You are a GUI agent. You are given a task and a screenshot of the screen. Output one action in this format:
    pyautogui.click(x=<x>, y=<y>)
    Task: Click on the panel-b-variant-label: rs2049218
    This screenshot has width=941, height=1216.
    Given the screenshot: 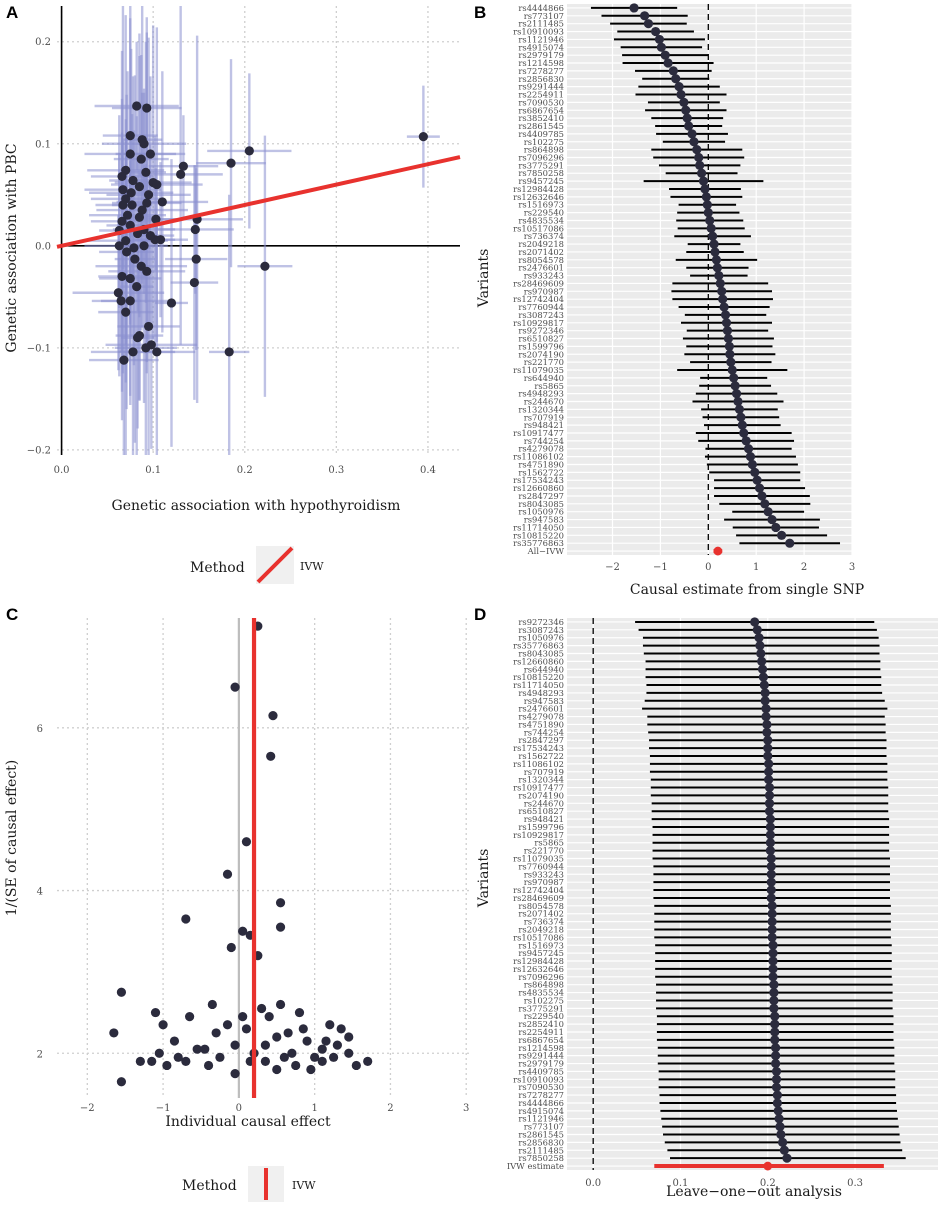 What is the action you would take?
    pyautogui.click(x=541, y=244)
    